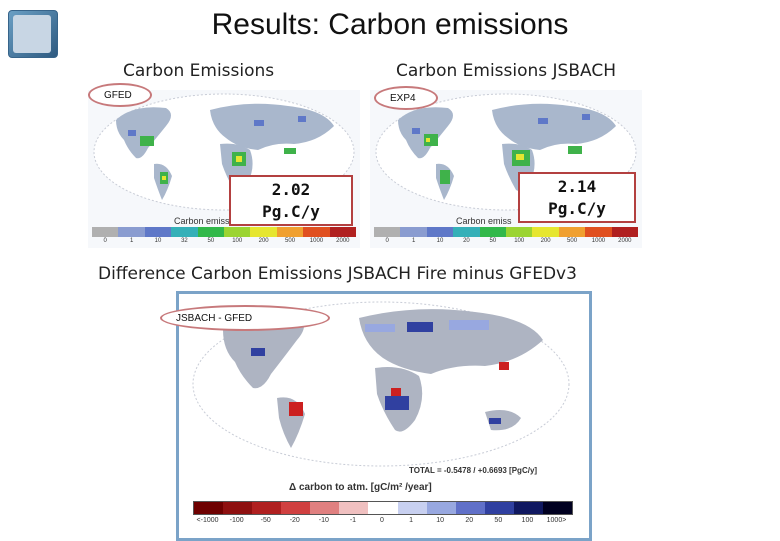 Image resolution: width=780 pixels, height=541 pixels. I want to click on logo-image, so click(32, 34).